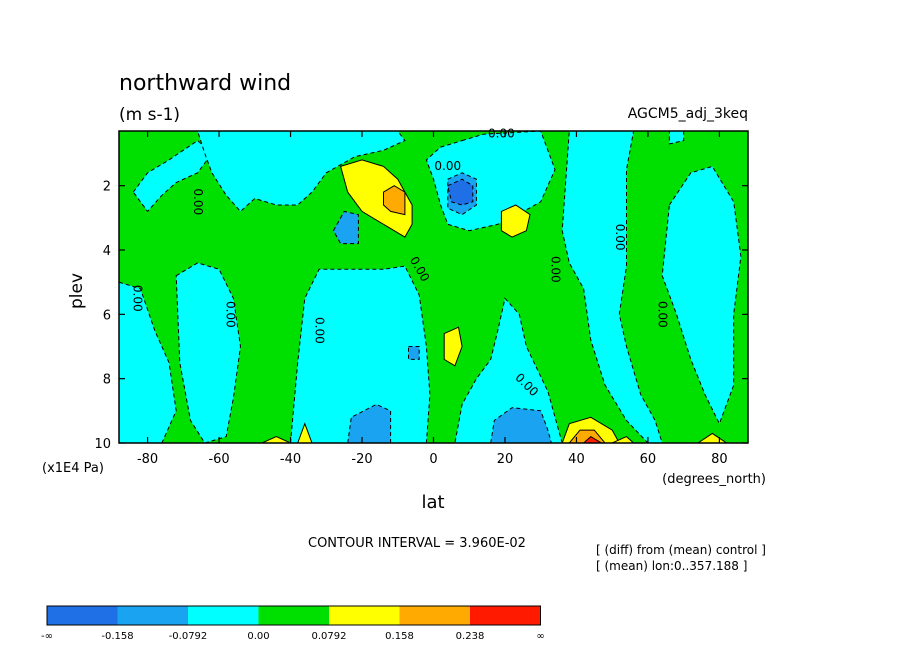 The width and height of the screenshot is (904, 654). What do you see at coordinates (329, 636) in the screenshot?
I see `colorbar-label: 0.0792` at bounding box center [329, 636].